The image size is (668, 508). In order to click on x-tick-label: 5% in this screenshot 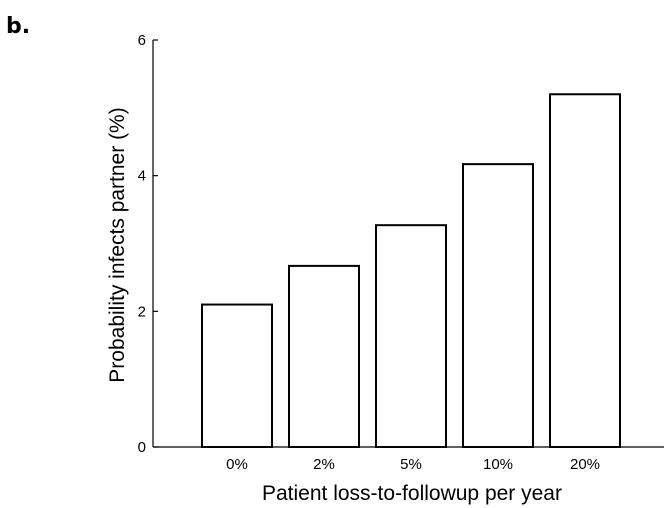, I will do `click(411, 464)`.